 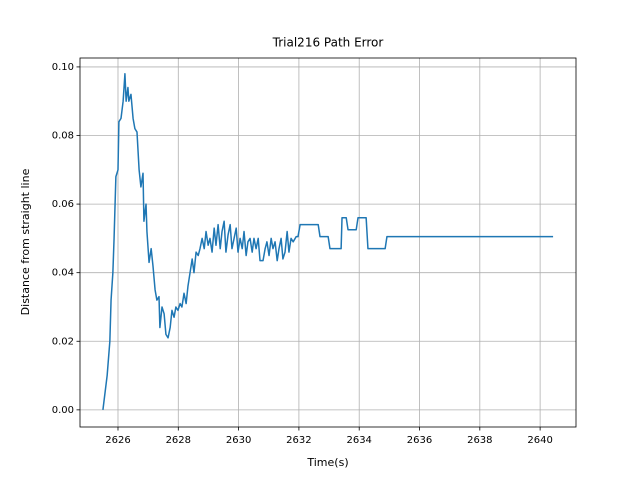 What do you see at coordinates (63, 410) in the screenshot?
I see `y-tick-label: 0.00` at bounding box center [63, 410].